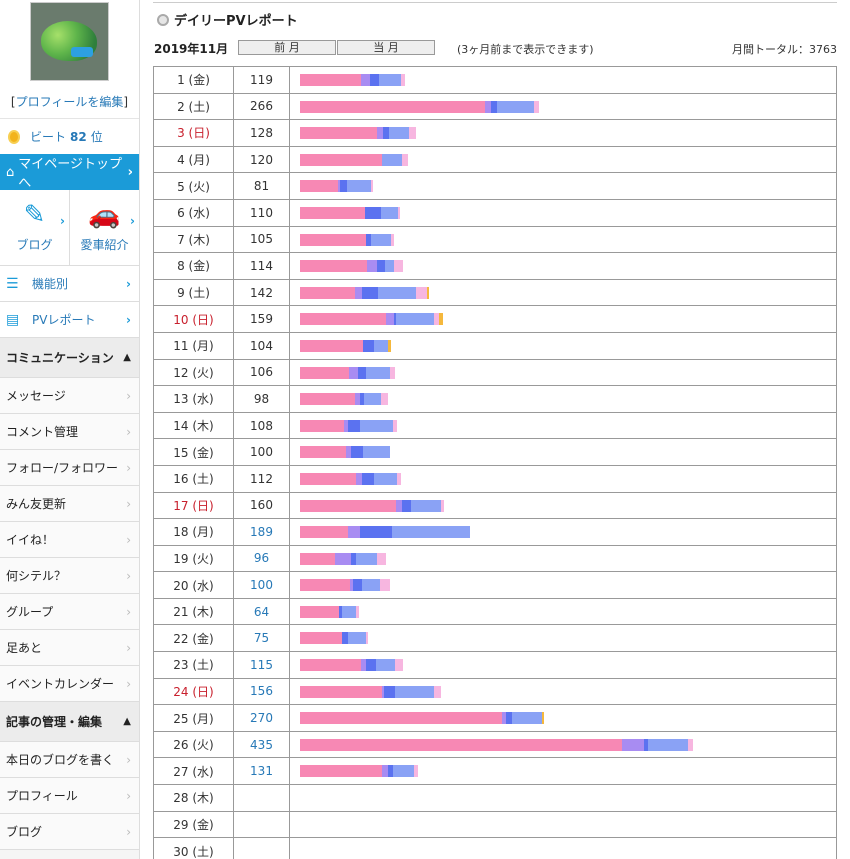 The width and height of the screenshot is (850, 859). I want to click on communication-item: みん友更新 ›, so click(69, 504).